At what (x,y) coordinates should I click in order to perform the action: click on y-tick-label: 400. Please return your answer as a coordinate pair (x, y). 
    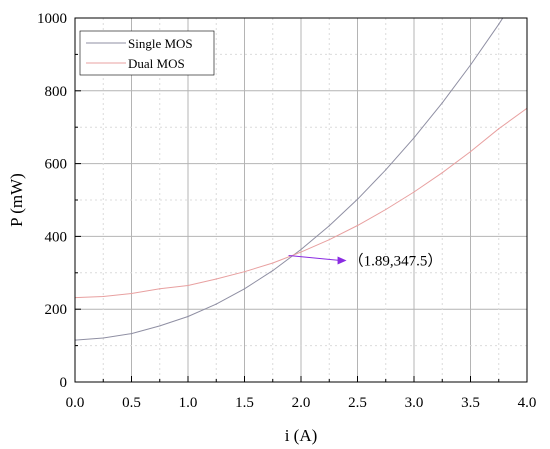
    Looking at the image, I should click on (56, 237).